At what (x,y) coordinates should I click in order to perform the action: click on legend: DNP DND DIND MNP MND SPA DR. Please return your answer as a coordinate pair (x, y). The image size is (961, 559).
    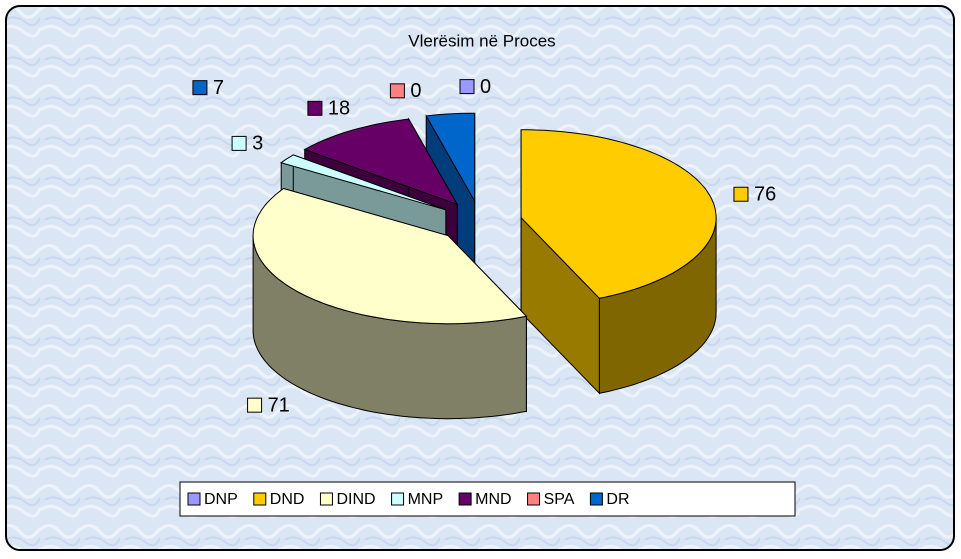
    Looking at the image, I should click on (408, 499).